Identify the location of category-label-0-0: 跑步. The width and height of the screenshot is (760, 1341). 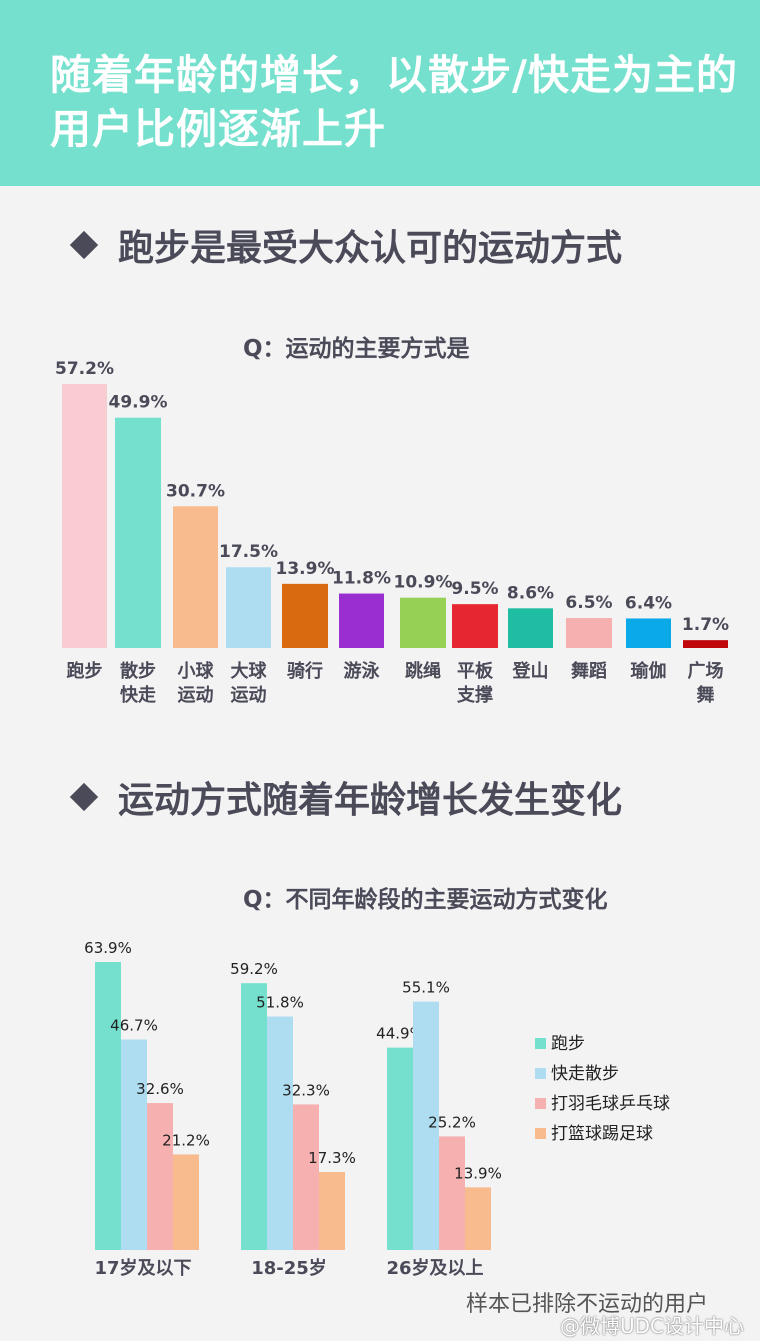
(85, 671).